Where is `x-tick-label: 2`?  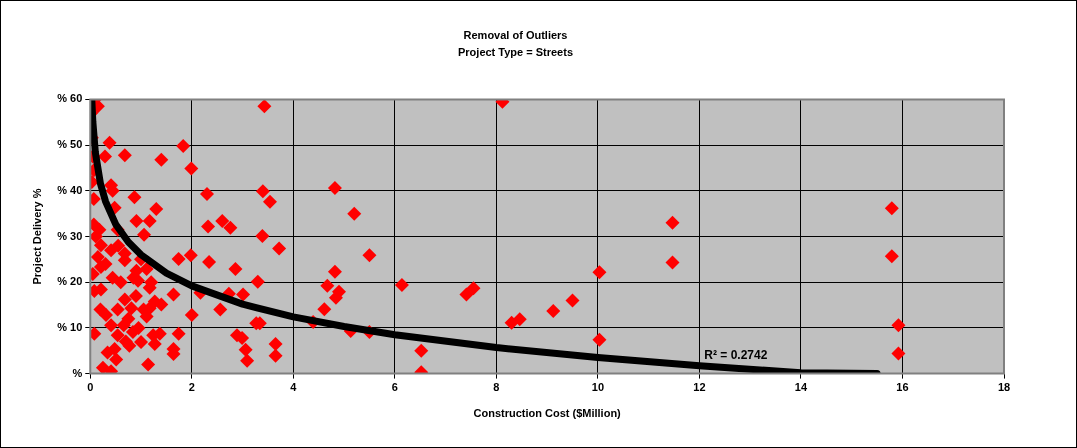
x-tick-label: 2 is located at coordinates (191, 387).